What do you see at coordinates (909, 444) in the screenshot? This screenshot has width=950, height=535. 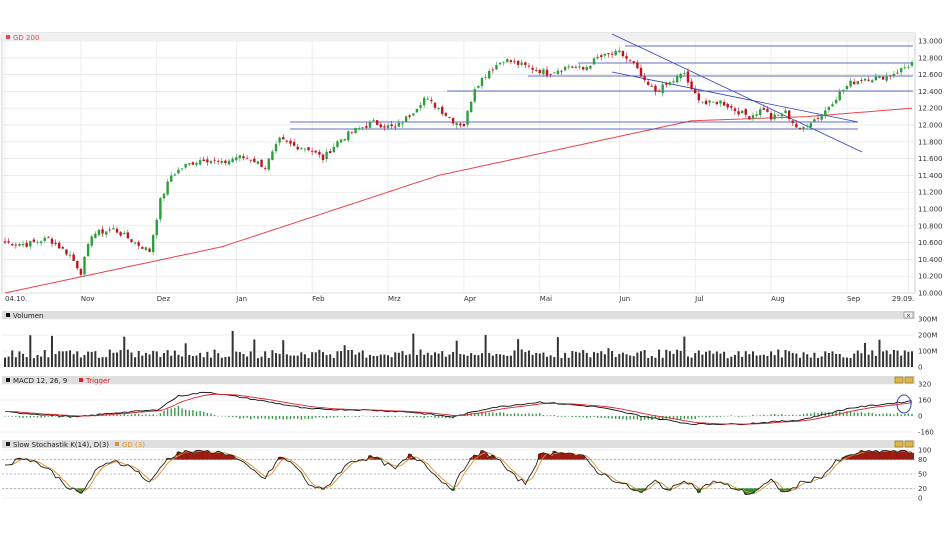 I see `stoch-close-button` at bounding box center [909, 444].